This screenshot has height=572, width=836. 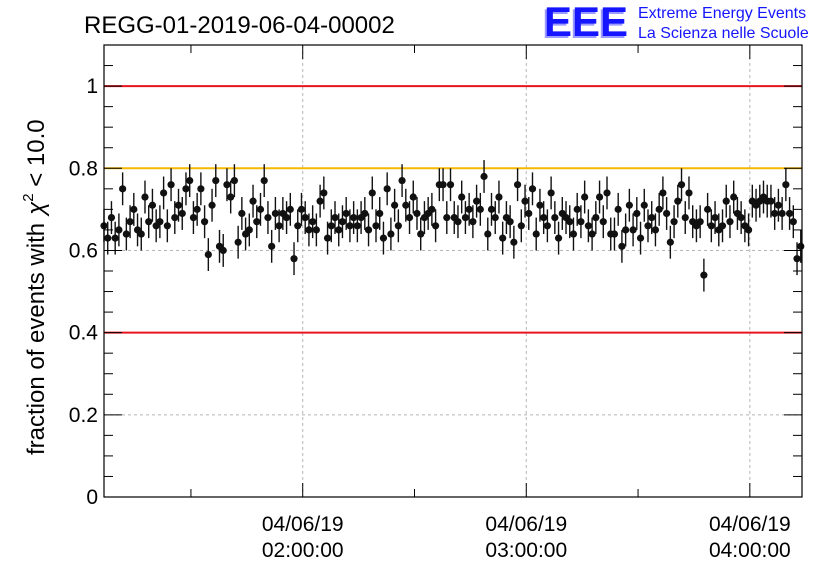 I want to click on y-axis-label: fraction of events with χ2 < 10.0, so click(x=35, y=287).